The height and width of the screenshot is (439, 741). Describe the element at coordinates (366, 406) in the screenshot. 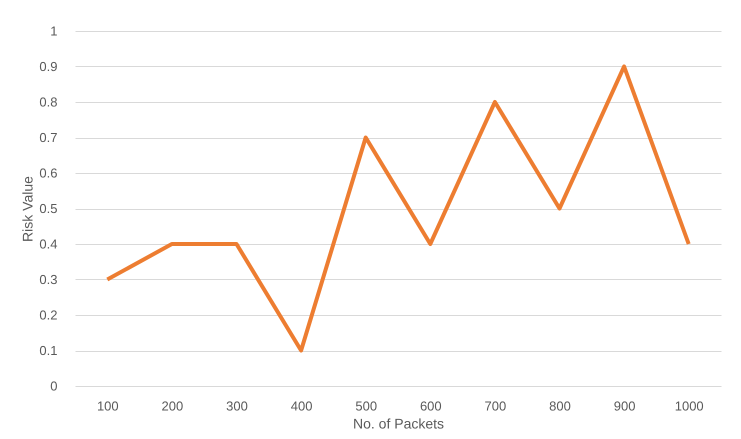

I see `x-tick-label: 500` at that location.